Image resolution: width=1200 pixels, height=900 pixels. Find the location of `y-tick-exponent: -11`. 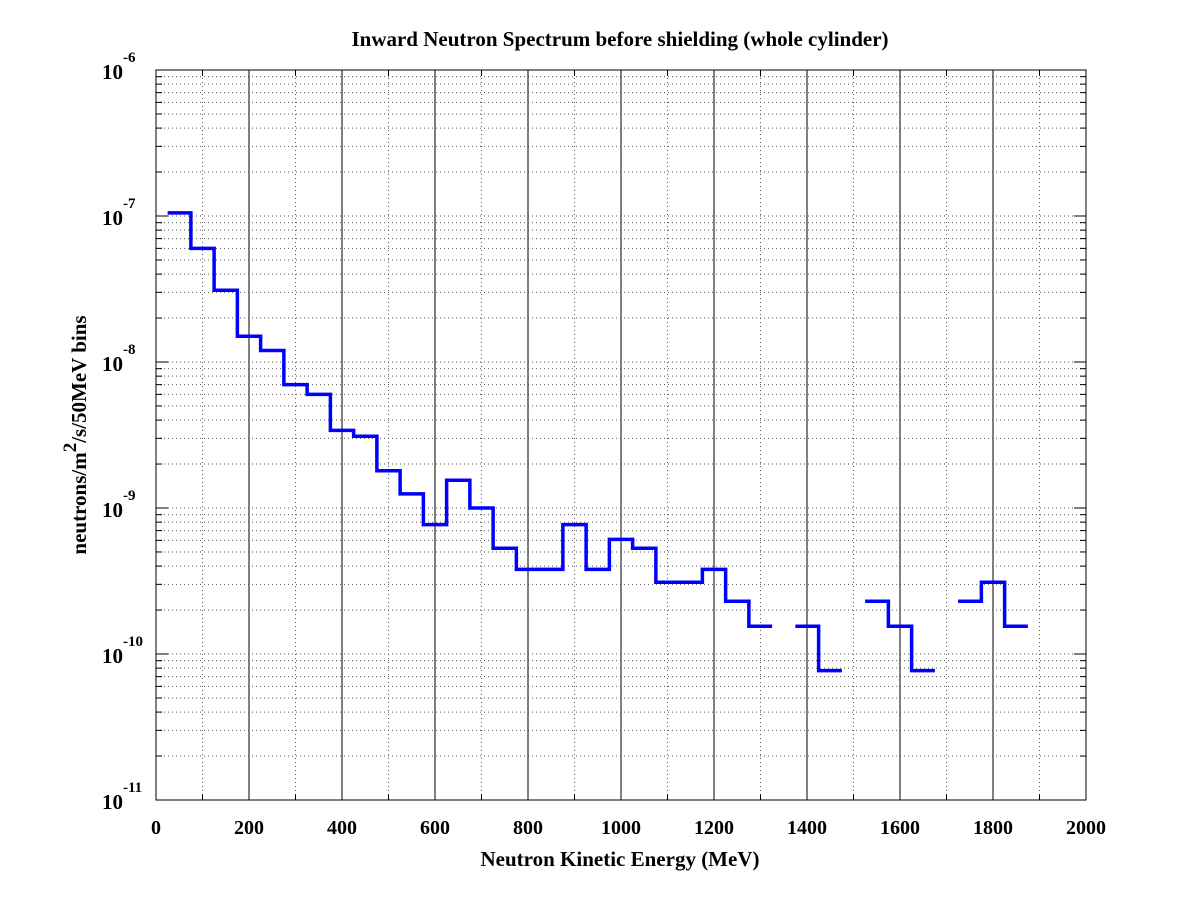

y-tick-exponent: -11 is located at coordinates (132, 788).